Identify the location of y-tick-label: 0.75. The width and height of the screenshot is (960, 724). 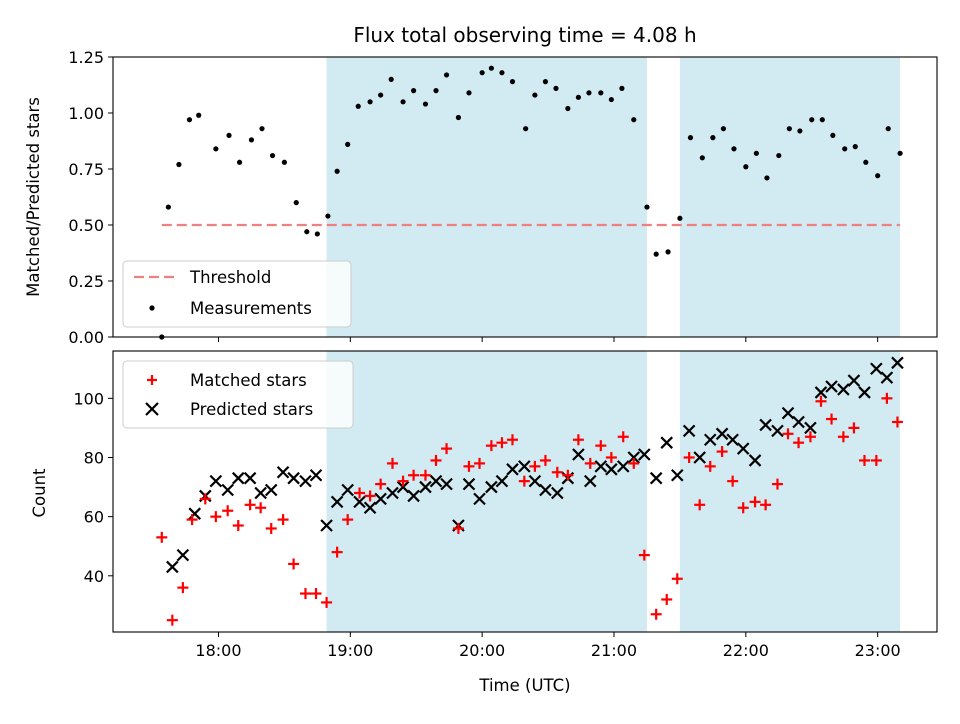
(86, 169).